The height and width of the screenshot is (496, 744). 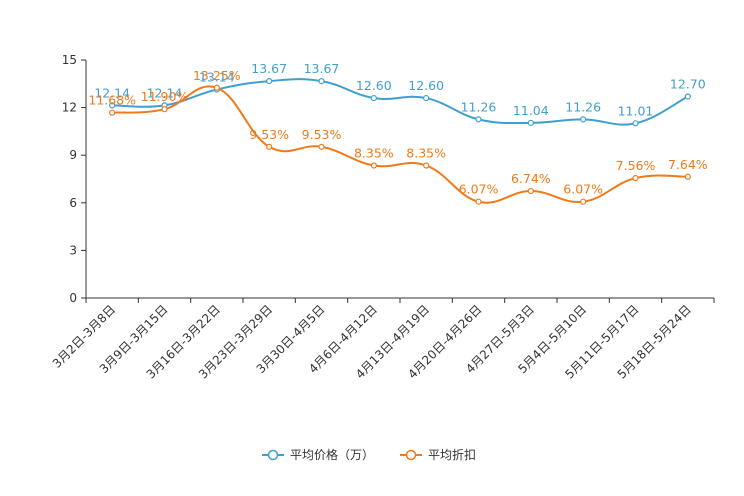 What do you see at coordinates (73, 155) in the screenshot?
I see `y-tick-label: 9` at bounding box center [73, 155].